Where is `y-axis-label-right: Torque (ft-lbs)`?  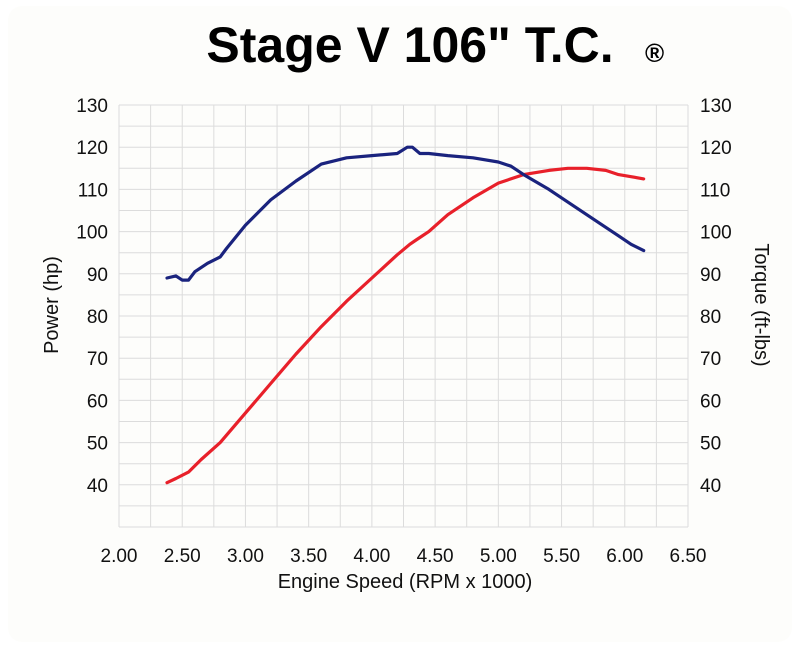 y-axis-label-right: Torque (ft-lbs) is located at coordinates (761, 304).